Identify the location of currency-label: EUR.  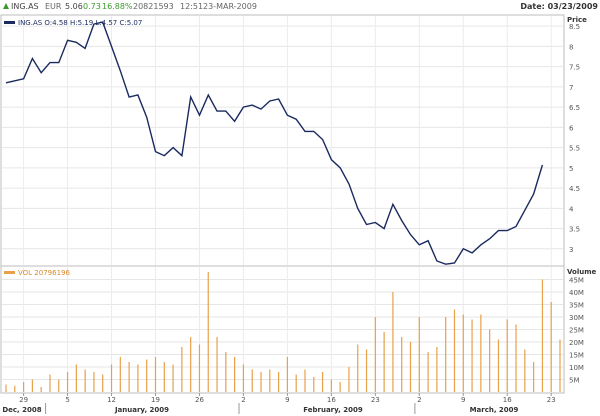
(53, 6).